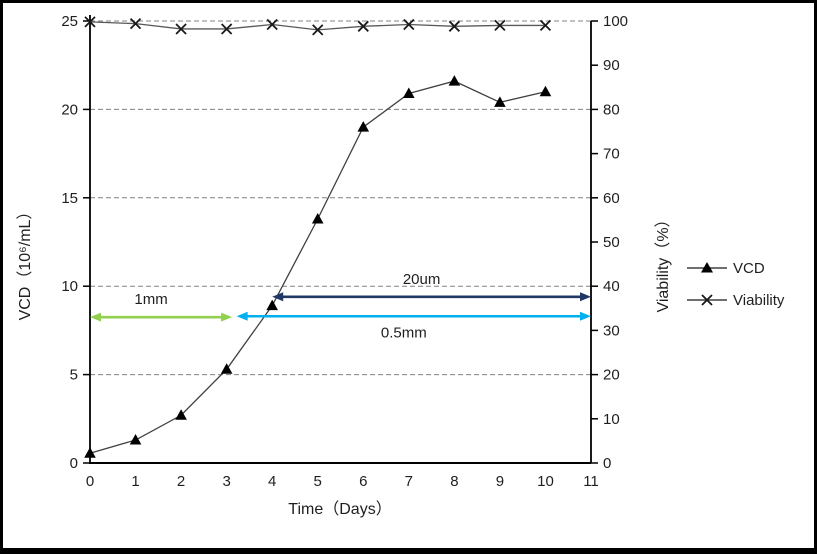  I want to click on right-axis-tick-label-20: 20, so click(611, 375).